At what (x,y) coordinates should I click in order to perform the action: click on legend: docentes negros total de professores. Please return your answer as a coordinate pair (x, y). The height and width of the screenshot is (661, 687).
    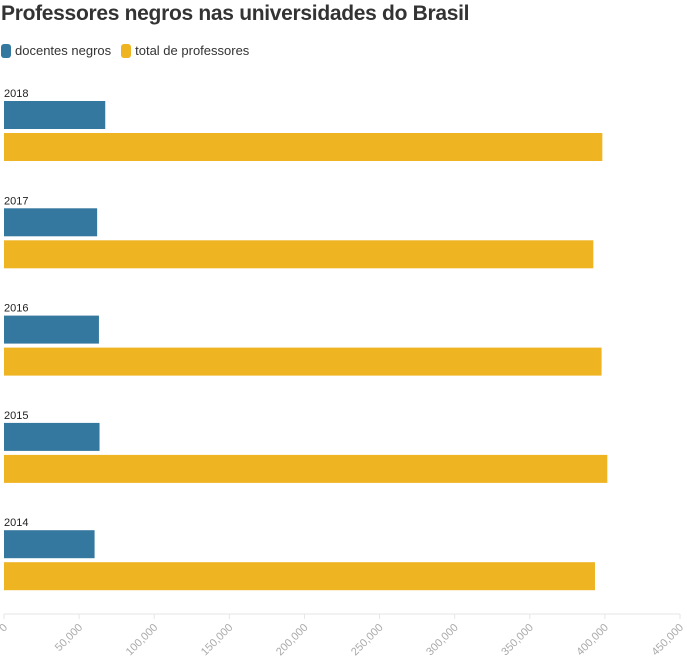
    Looking at the image, I should click on (125, 50).